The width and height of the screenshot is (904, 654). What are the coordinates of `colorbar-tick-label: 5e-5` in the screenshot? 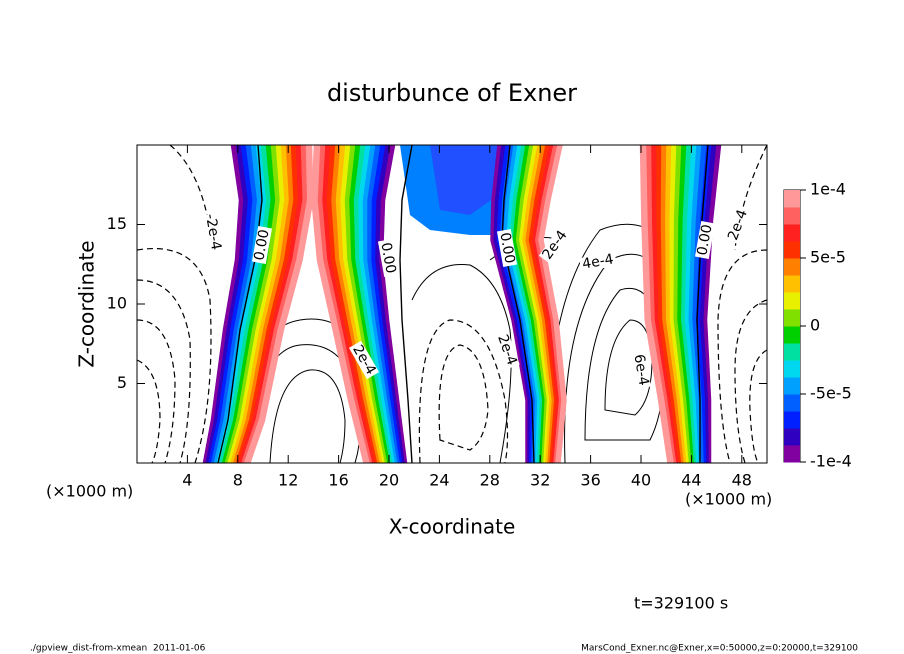 It's located at (828, 257).